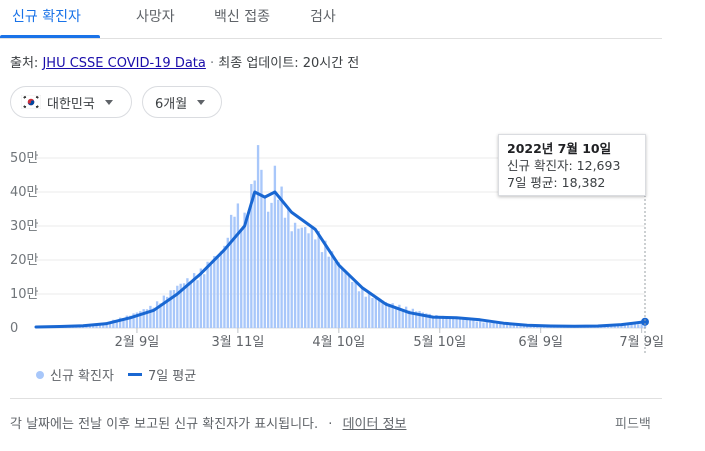 The width and height of the screenshot is (705, 451). What do you see at coordinates (338, 342) in the screenshot?
I see `x-tick-label: 4월 10일` at bounding box center [338, 342].